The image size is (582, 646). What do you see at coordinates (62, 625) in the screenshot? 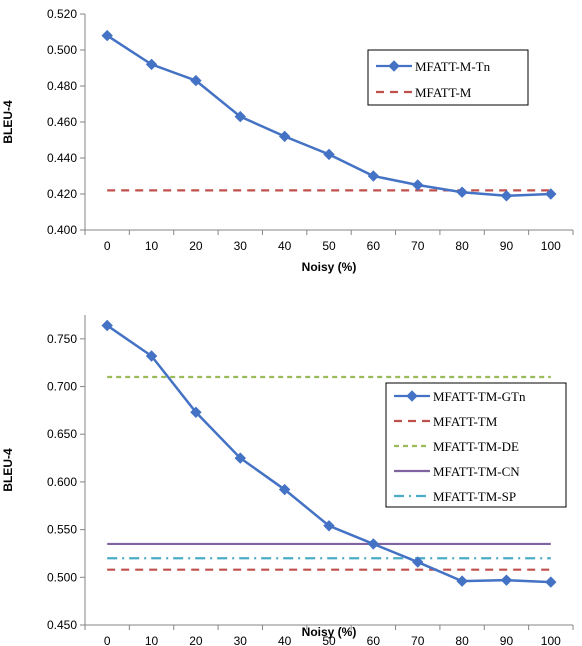
I see `y-tick-label: 0.450` at bounding box center [62, 625].